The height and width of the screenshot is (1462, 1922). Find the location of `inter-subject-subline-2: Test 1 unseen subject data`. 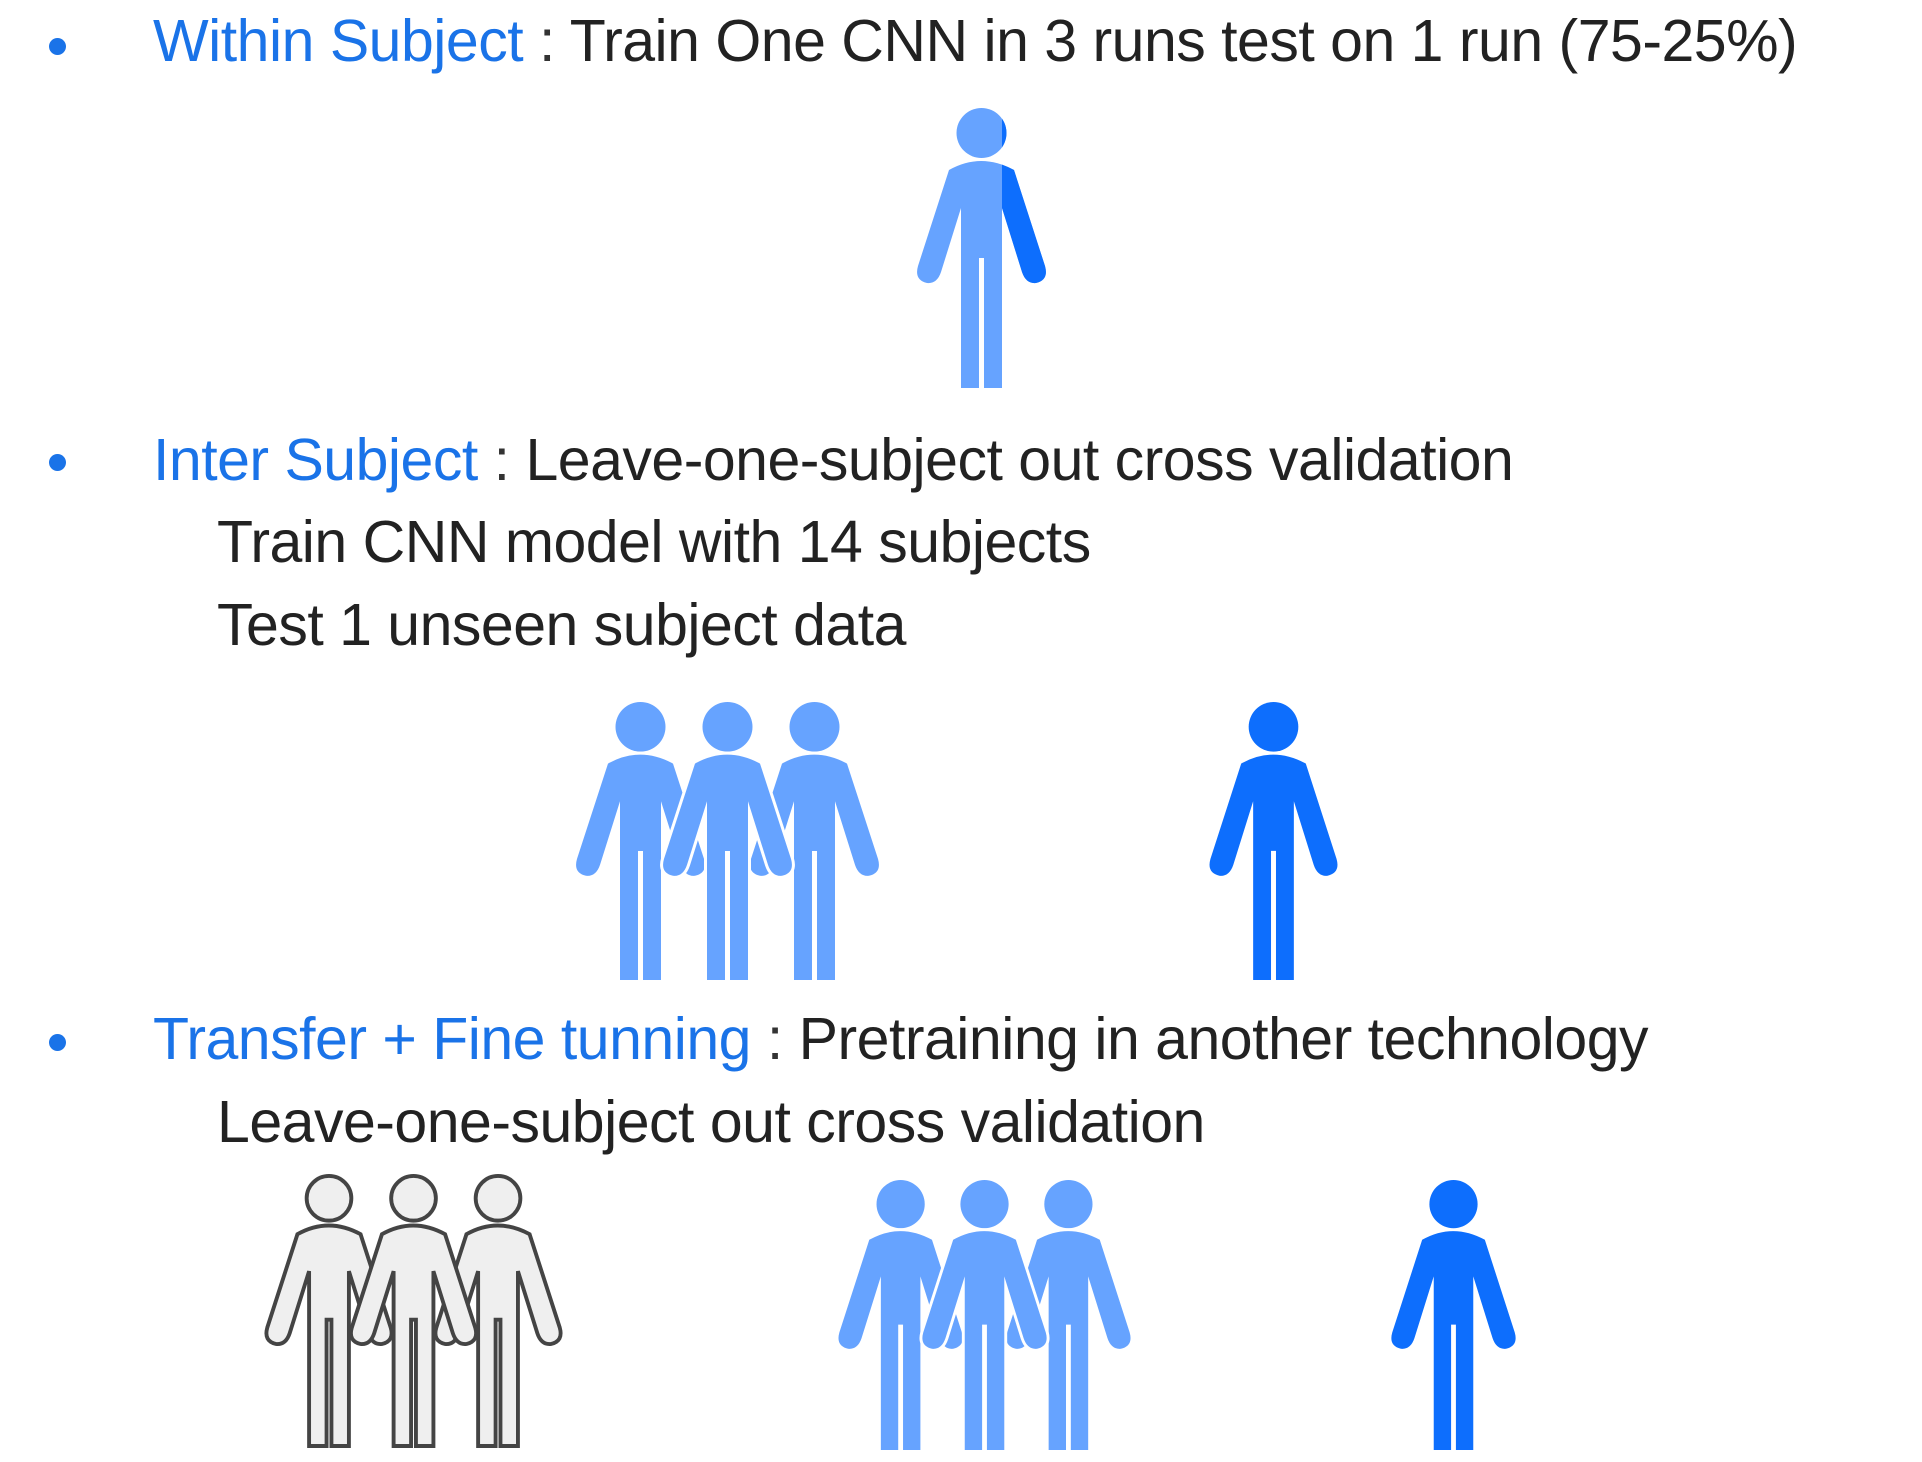

inter-subject-subline-2: Test 1 unseen subject data is located at coordinates (561, 625).